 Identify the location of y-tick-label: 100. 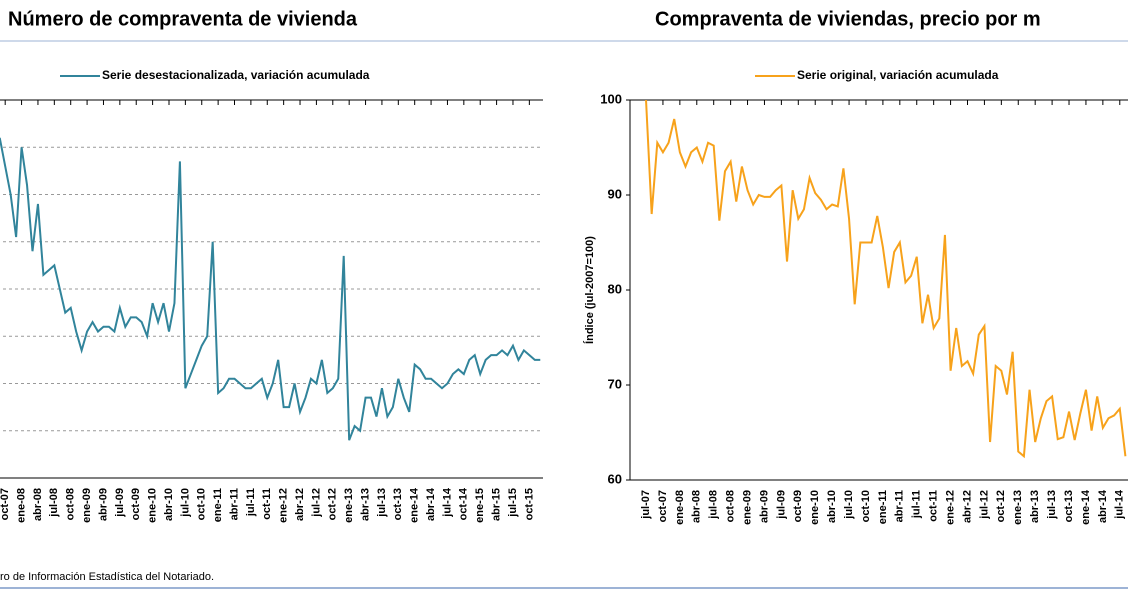
(611, 98).